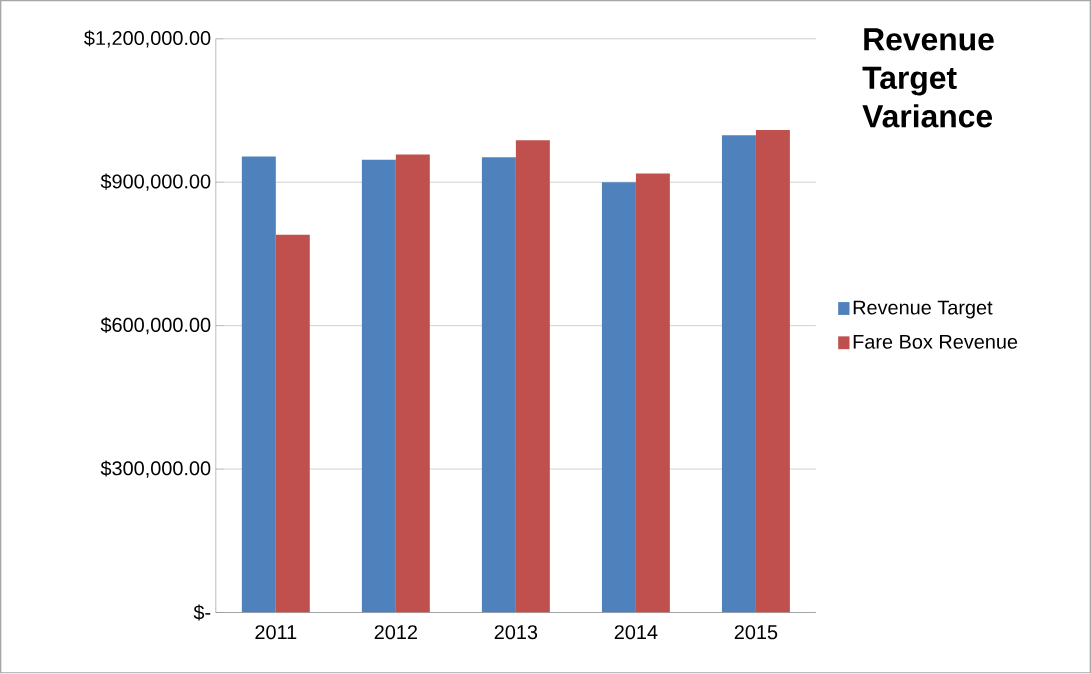  Describe the element at coordinates (923, 309) in the screenshot. I see `legend-label: Revenue Target` at that location.